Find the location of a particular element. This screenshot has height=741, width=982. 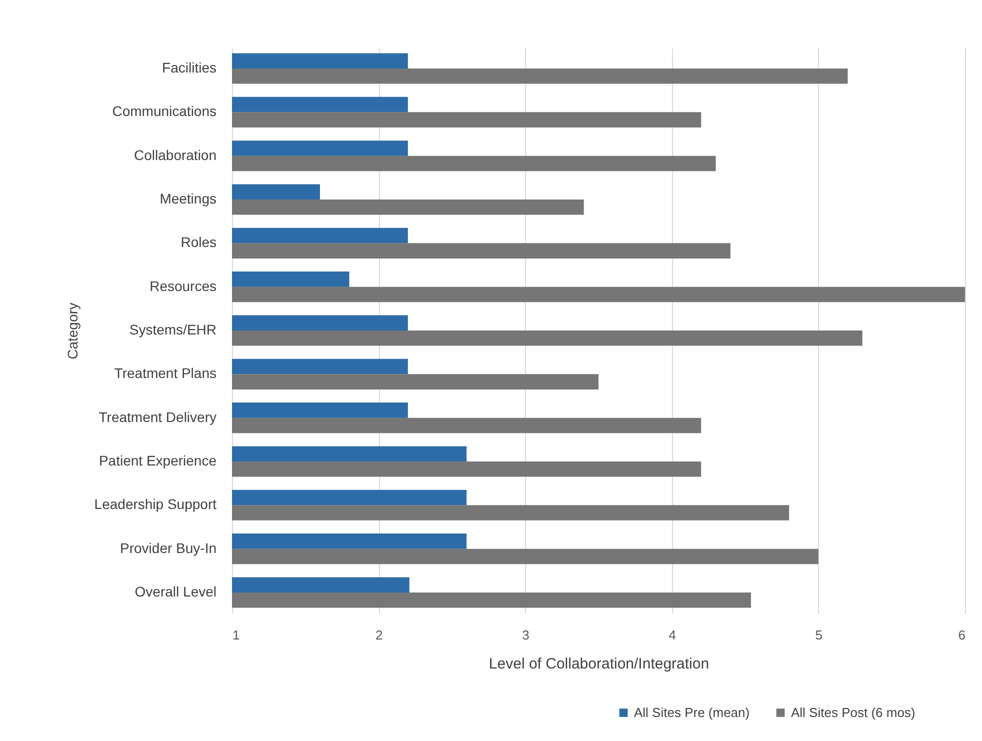

x-tick-label: 5 is located at coordinates (819, 635).